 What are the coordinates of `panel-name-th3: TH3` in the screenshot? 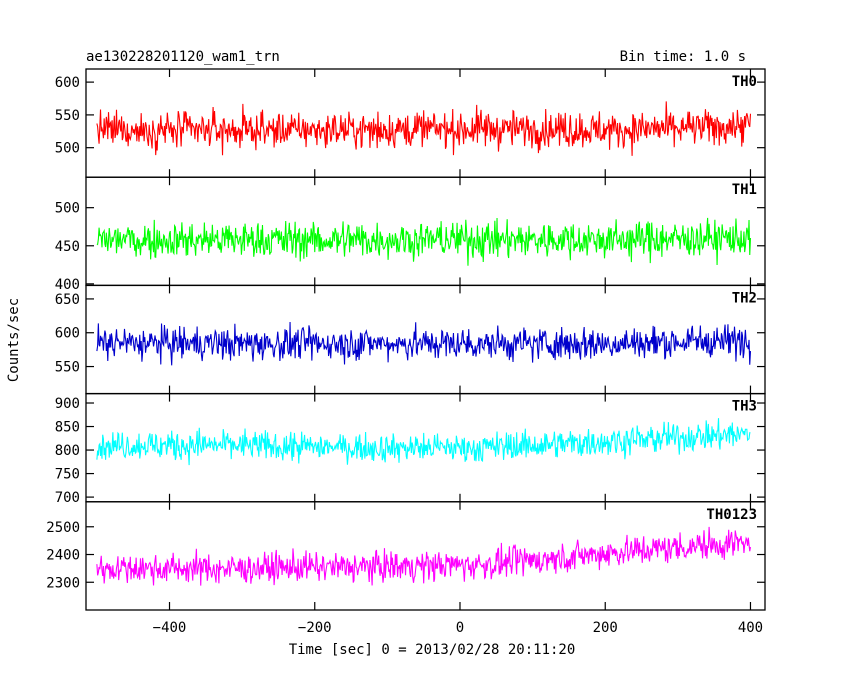 It's located at (744, 407).